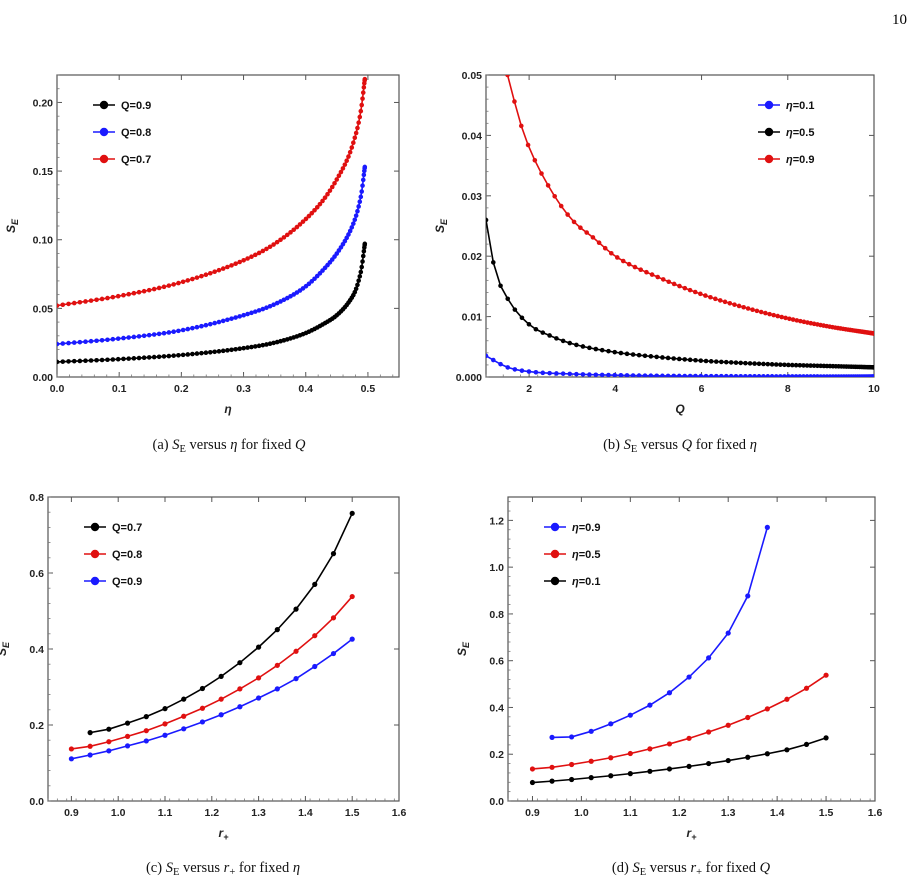  I want to click on plot-area, so click(679, 655).